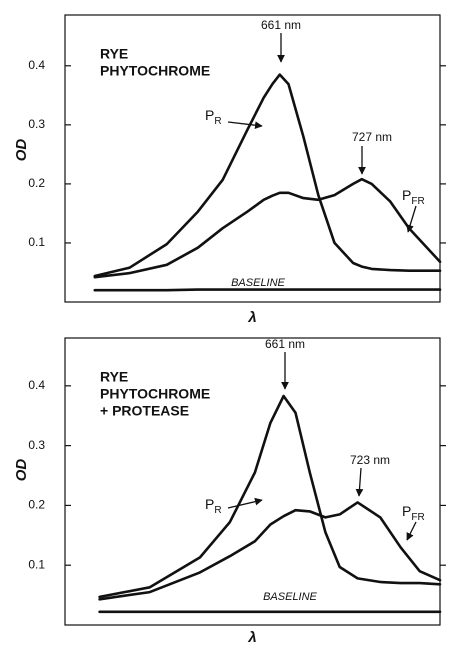 The height and width of the screenshot is (645, 451). What do you see at coordinates (359, 482) in the screenshot?
I see `peak-arrow` at bounding box center [359, 482].